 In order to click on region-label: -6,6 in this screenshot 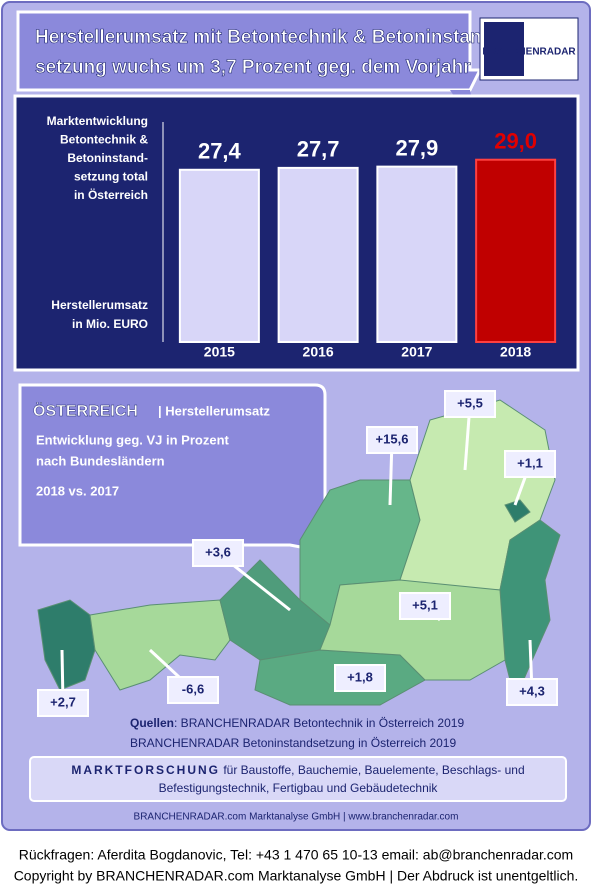, I will do `click(193, 688)`.